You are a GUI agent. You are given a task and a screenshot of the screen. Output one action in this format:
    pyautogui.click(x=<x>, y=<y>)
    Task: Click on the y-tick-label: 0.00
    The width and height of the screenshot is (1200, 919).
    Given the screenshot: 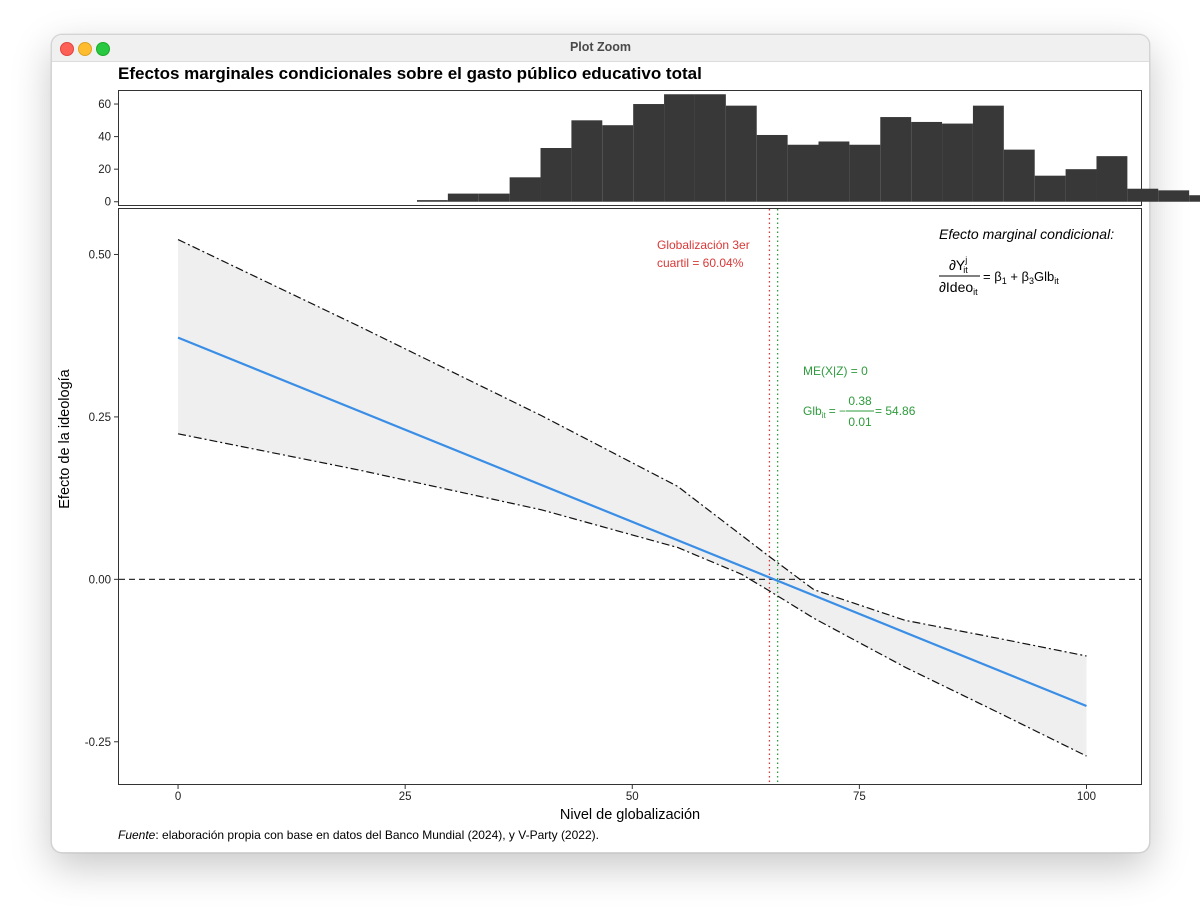 What is the action you would take?
    pyautogui.click(x=100, y=580)
    